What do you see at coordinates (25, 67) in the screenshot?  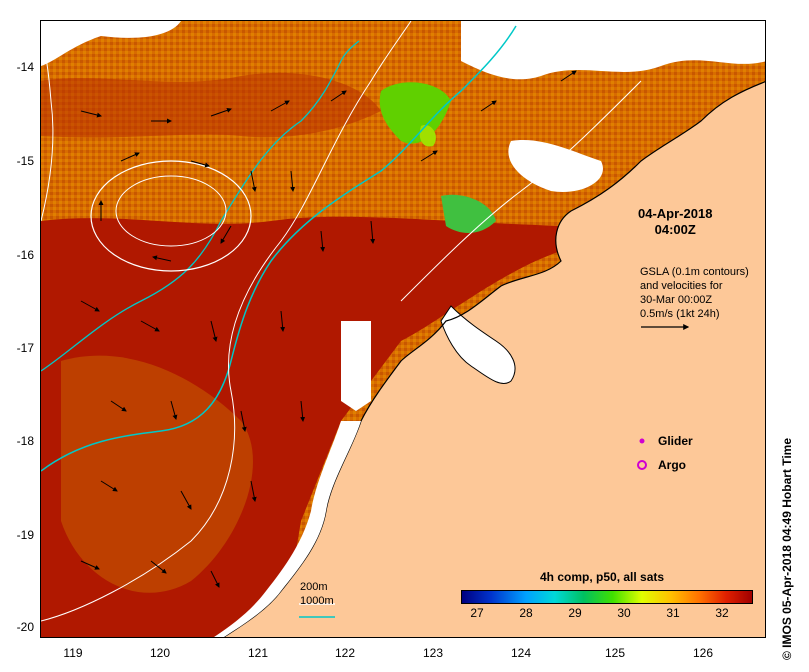 I see `y-tick-label: -14` at bounding box center [25, 67].